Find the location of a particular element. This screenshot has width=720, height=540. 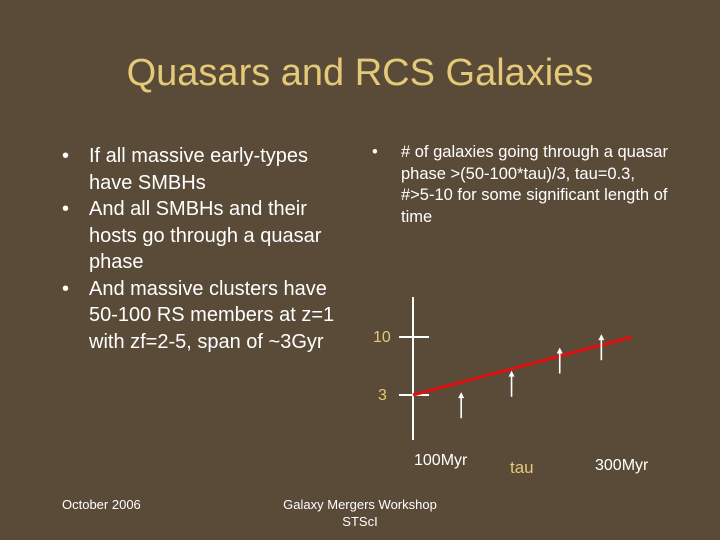

x-tick-label-100myr: 100Myr is located at coordinates (441, 460).